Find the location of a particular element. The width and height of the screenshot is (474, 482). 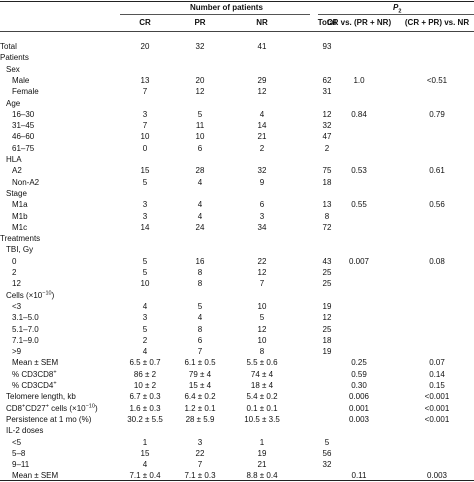

cell-pr: 3 is located at coordinates (200, 442).